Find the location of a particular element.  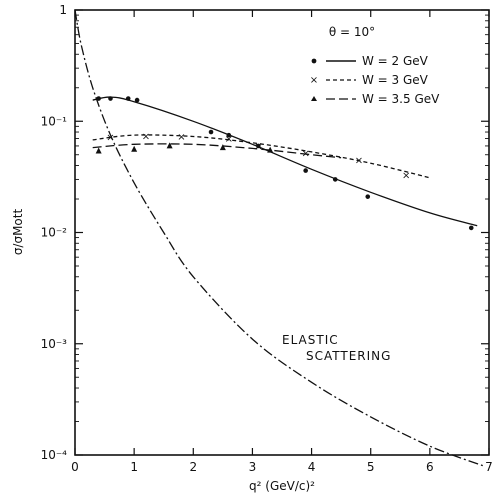

angle-label: θ = 10° is located at coordinates (352, 32).